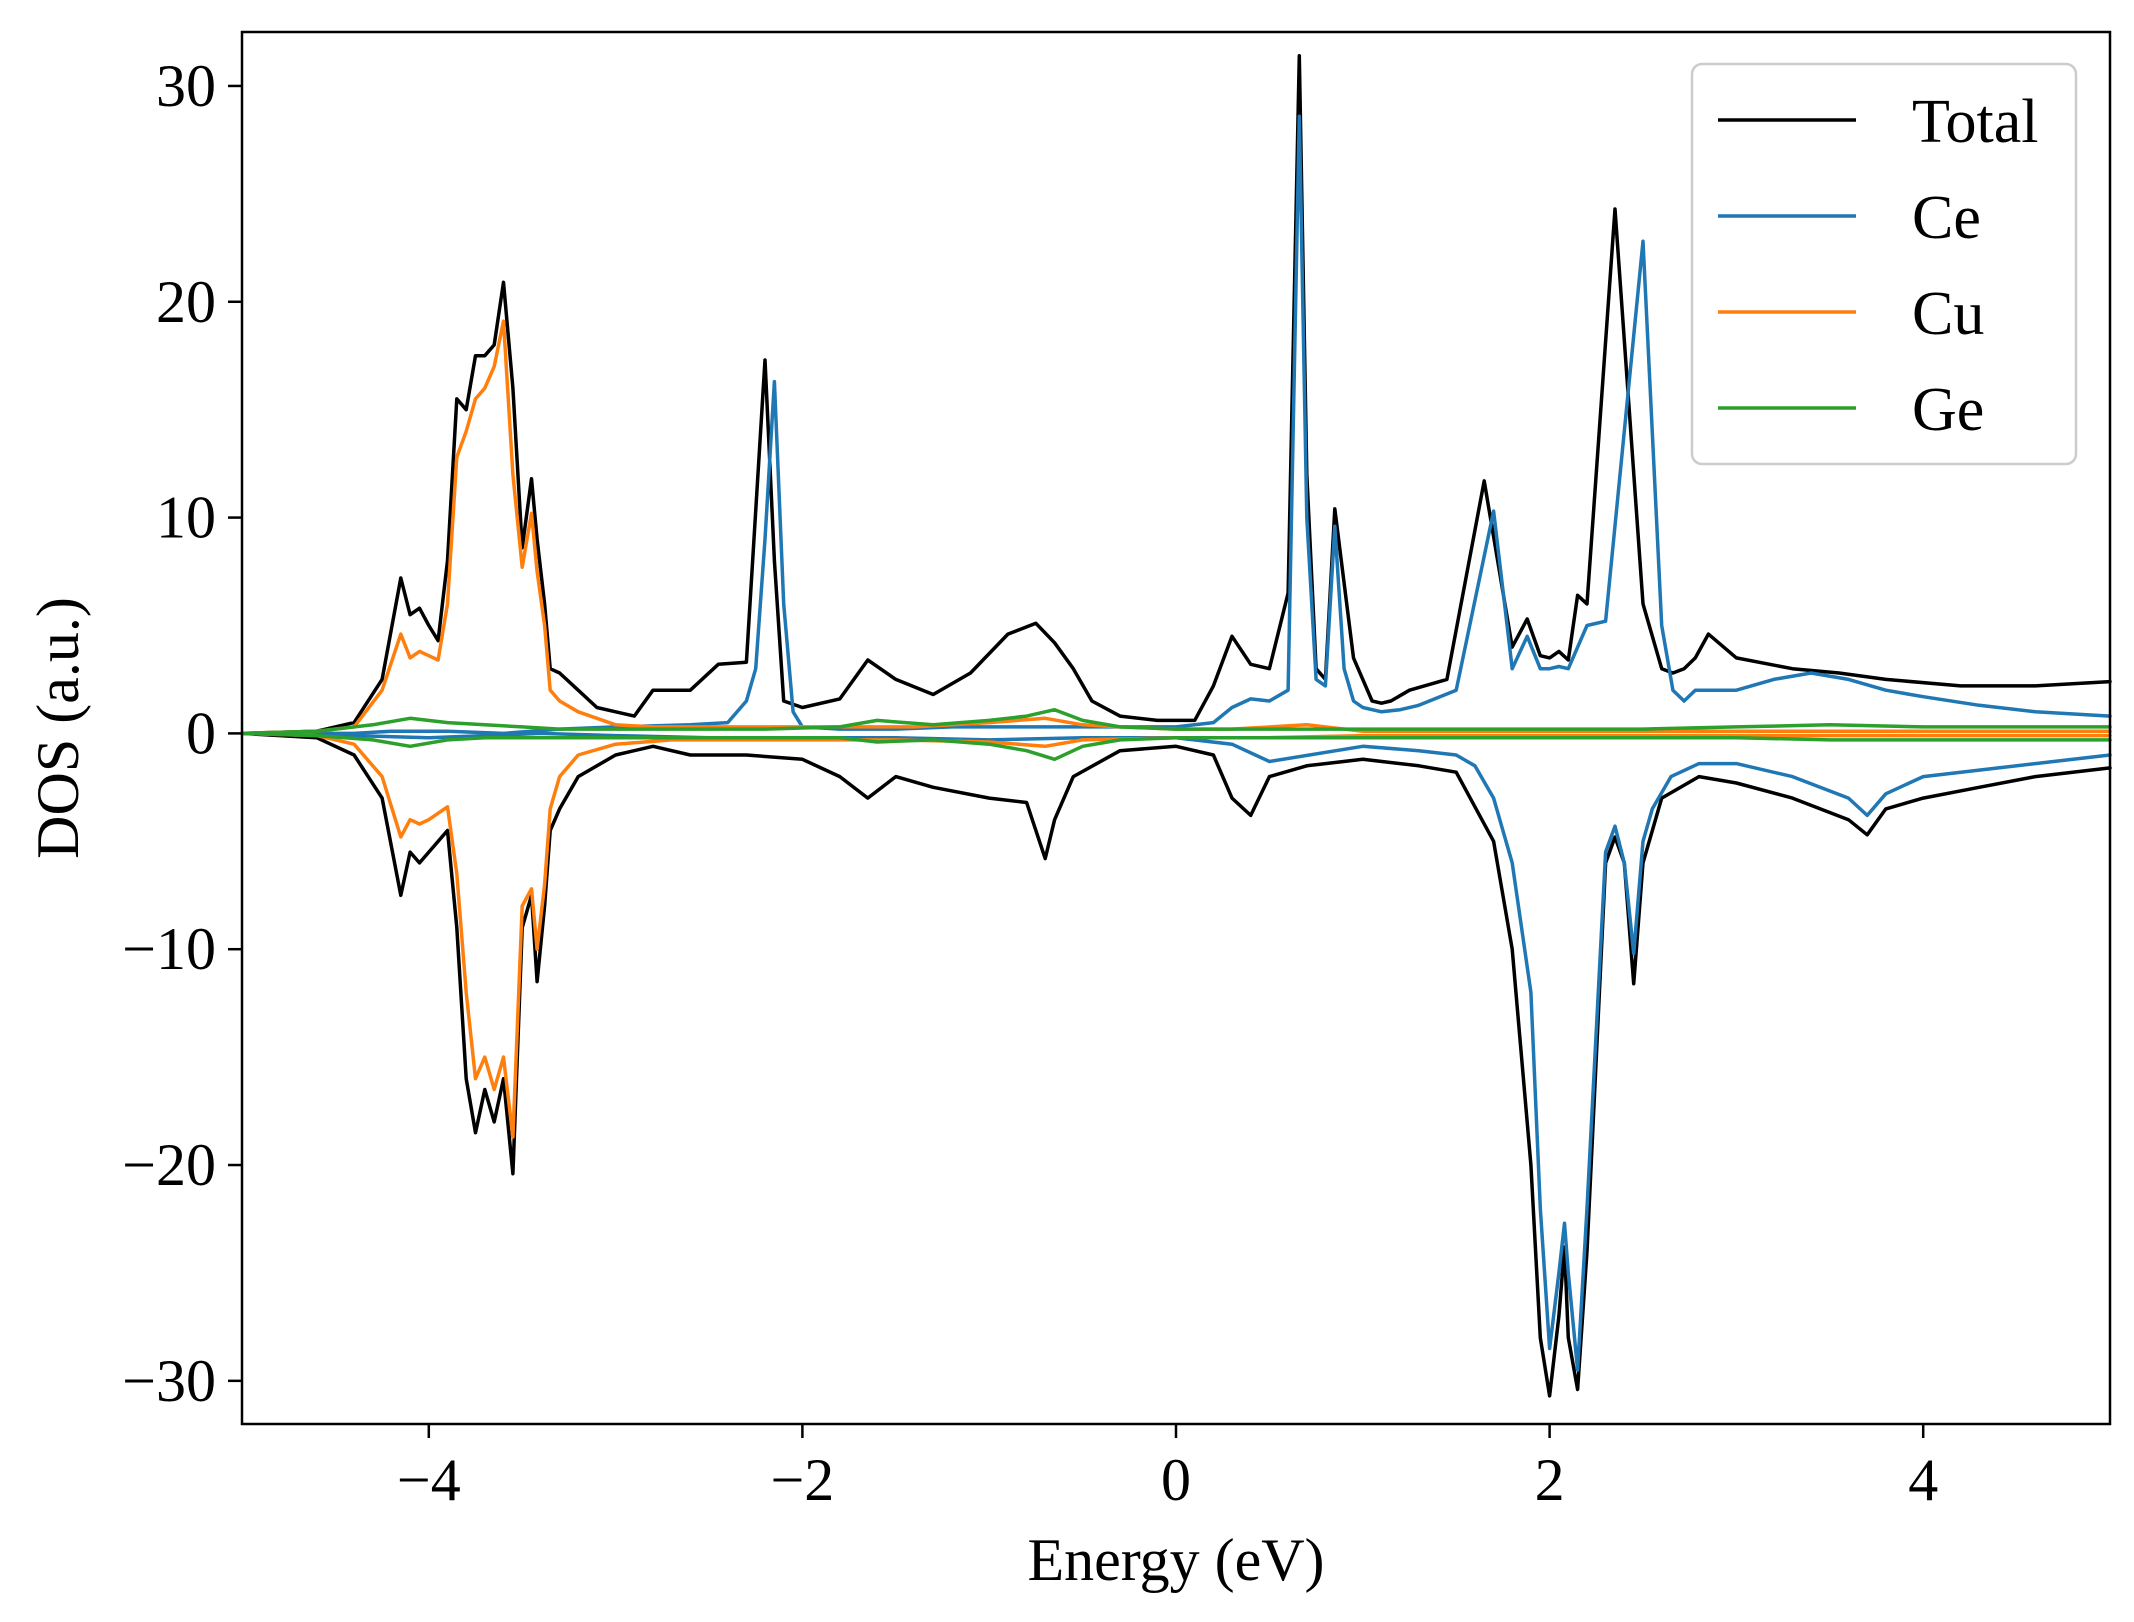  I want to click on x-tick-label: 2, so click(1550, 1480).